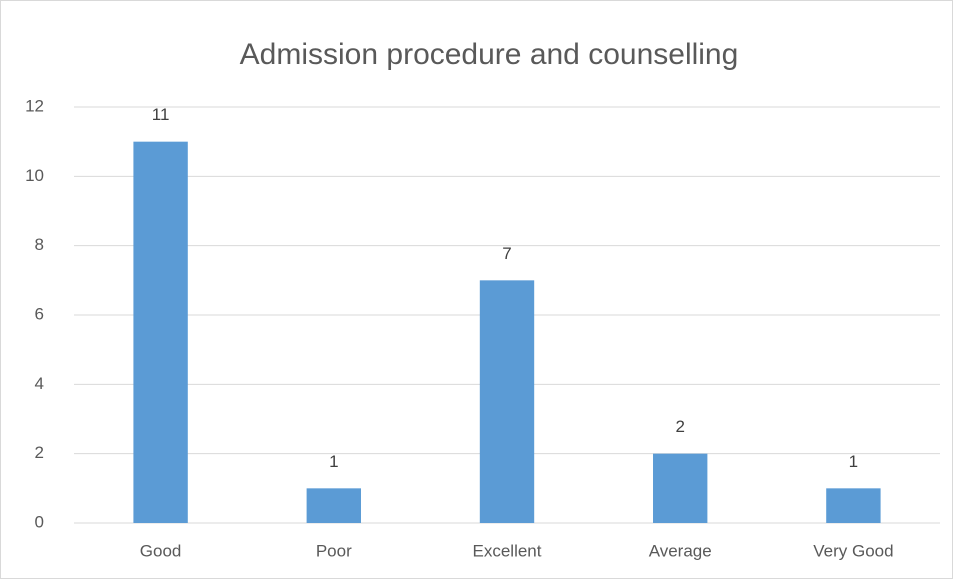  What do you see at coordinates (334, 550) in the screenshot?
I see `x-tick-label: Poor` at bounding box center [334, 550].